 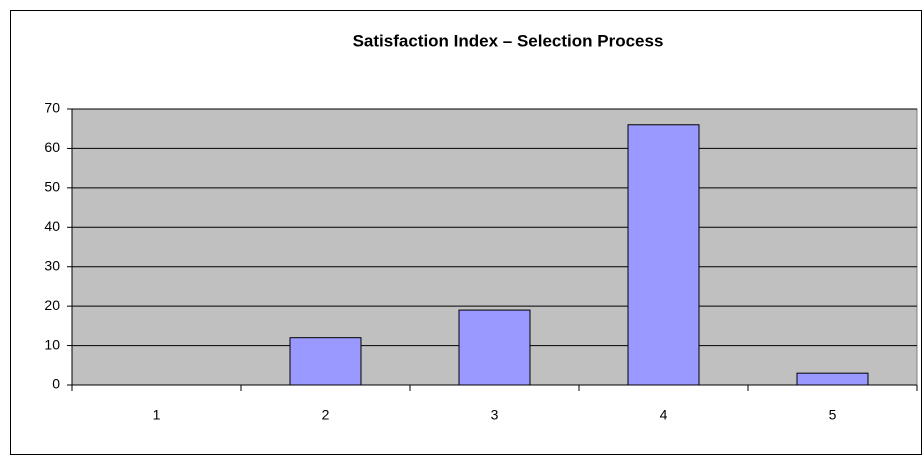 What do you see at coordinates (664, 415) in the screenshot?
I see `x-tick-label: 4` at bounding box center [664, 415].